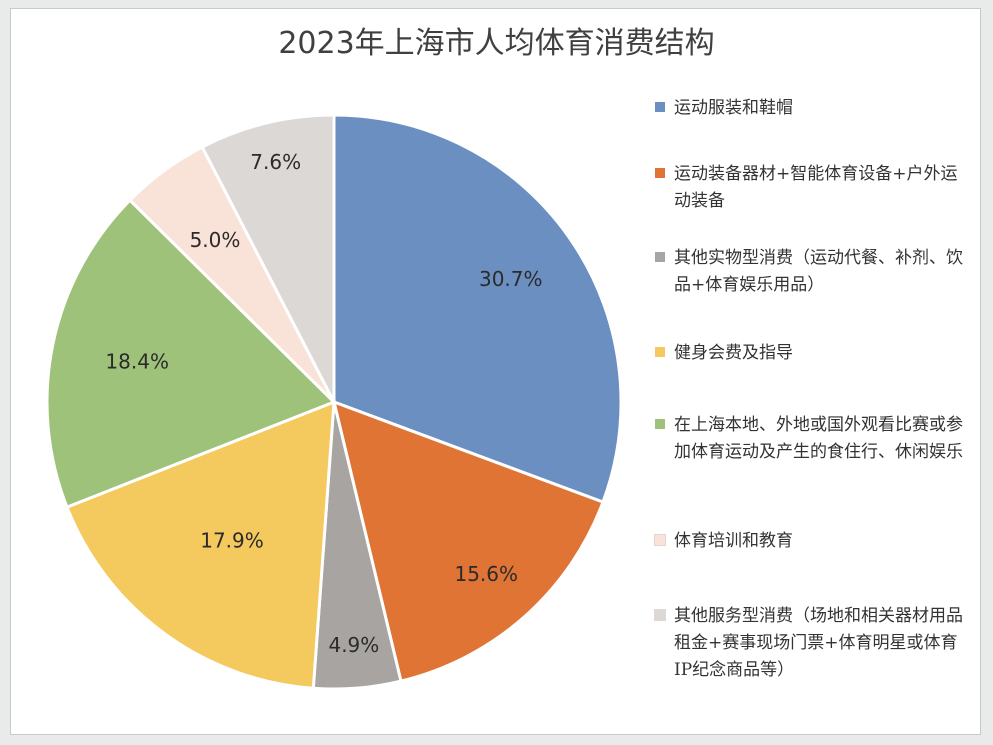 This screenshot has height=745, width=993. I want to click on slice-percent-label: 30.7%, so click(511, 279).